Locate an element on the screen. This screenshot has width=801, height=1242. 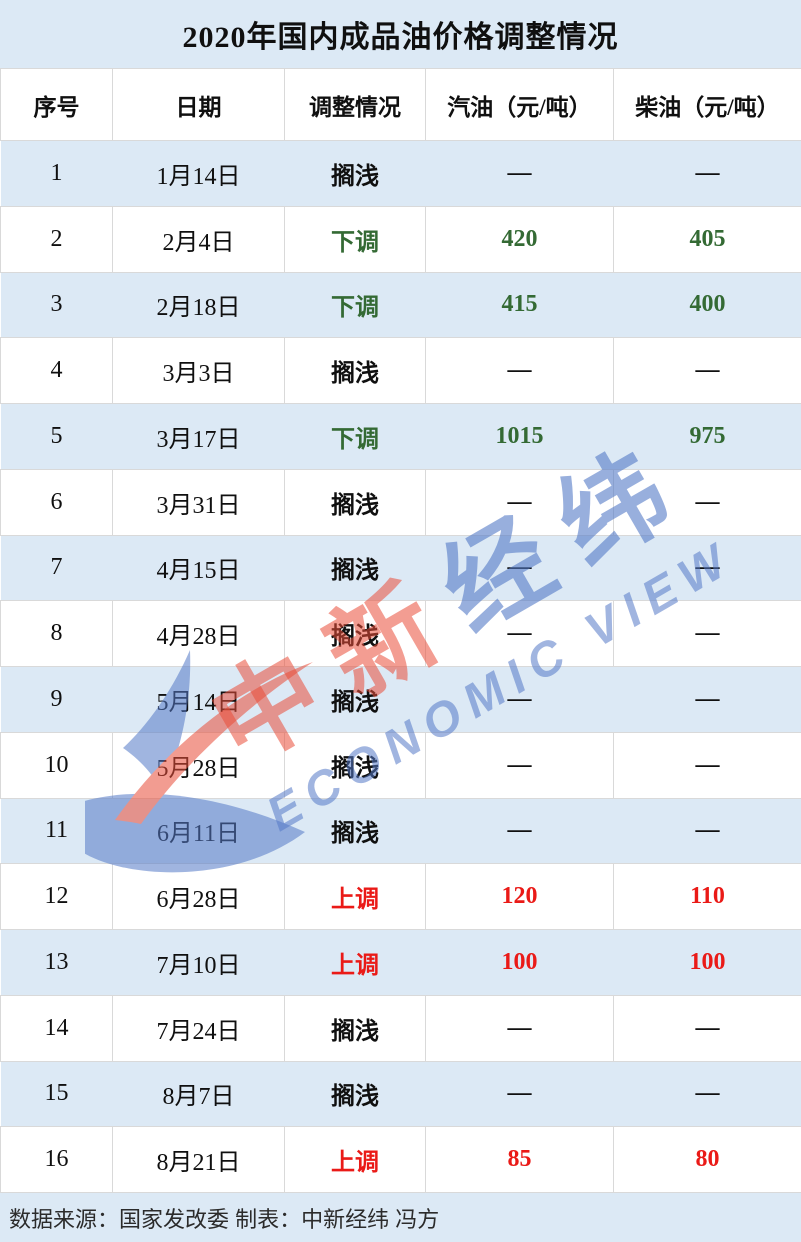
cell-no: 12 is located at coordinates (57, 897).